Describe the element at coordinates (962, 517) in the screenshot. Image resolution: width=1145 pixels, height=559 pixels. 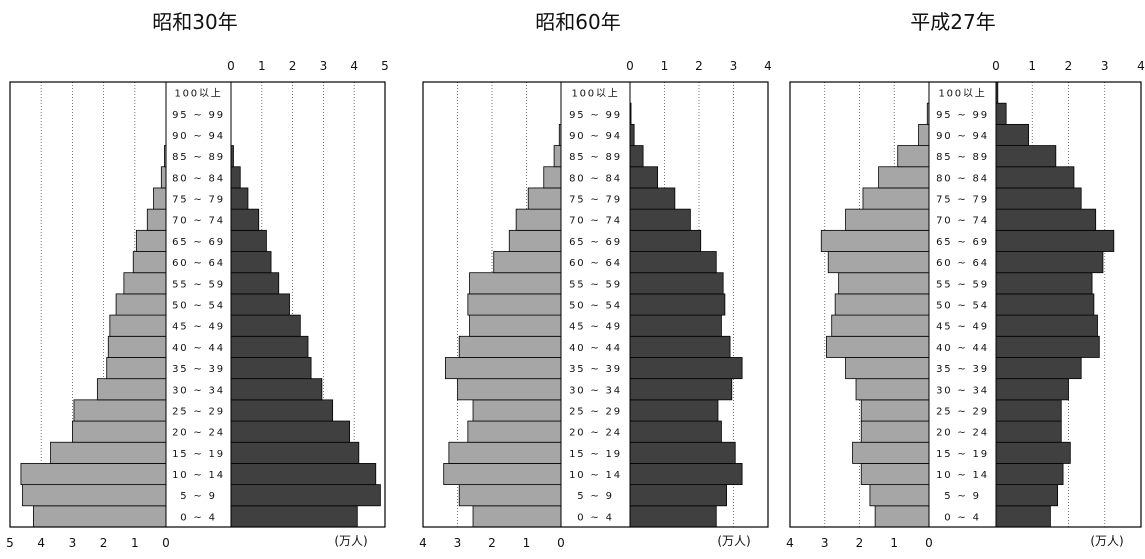
I see `age-group-label: 0 ~ 4` at that location.